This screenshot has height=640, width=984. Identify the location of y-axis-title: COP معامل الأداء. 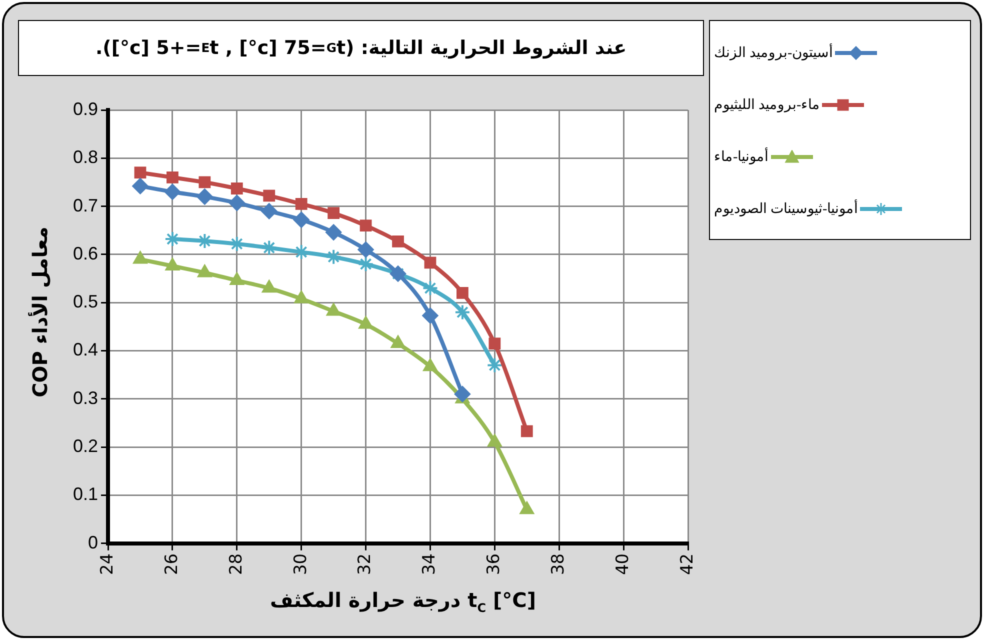
(40, 313).